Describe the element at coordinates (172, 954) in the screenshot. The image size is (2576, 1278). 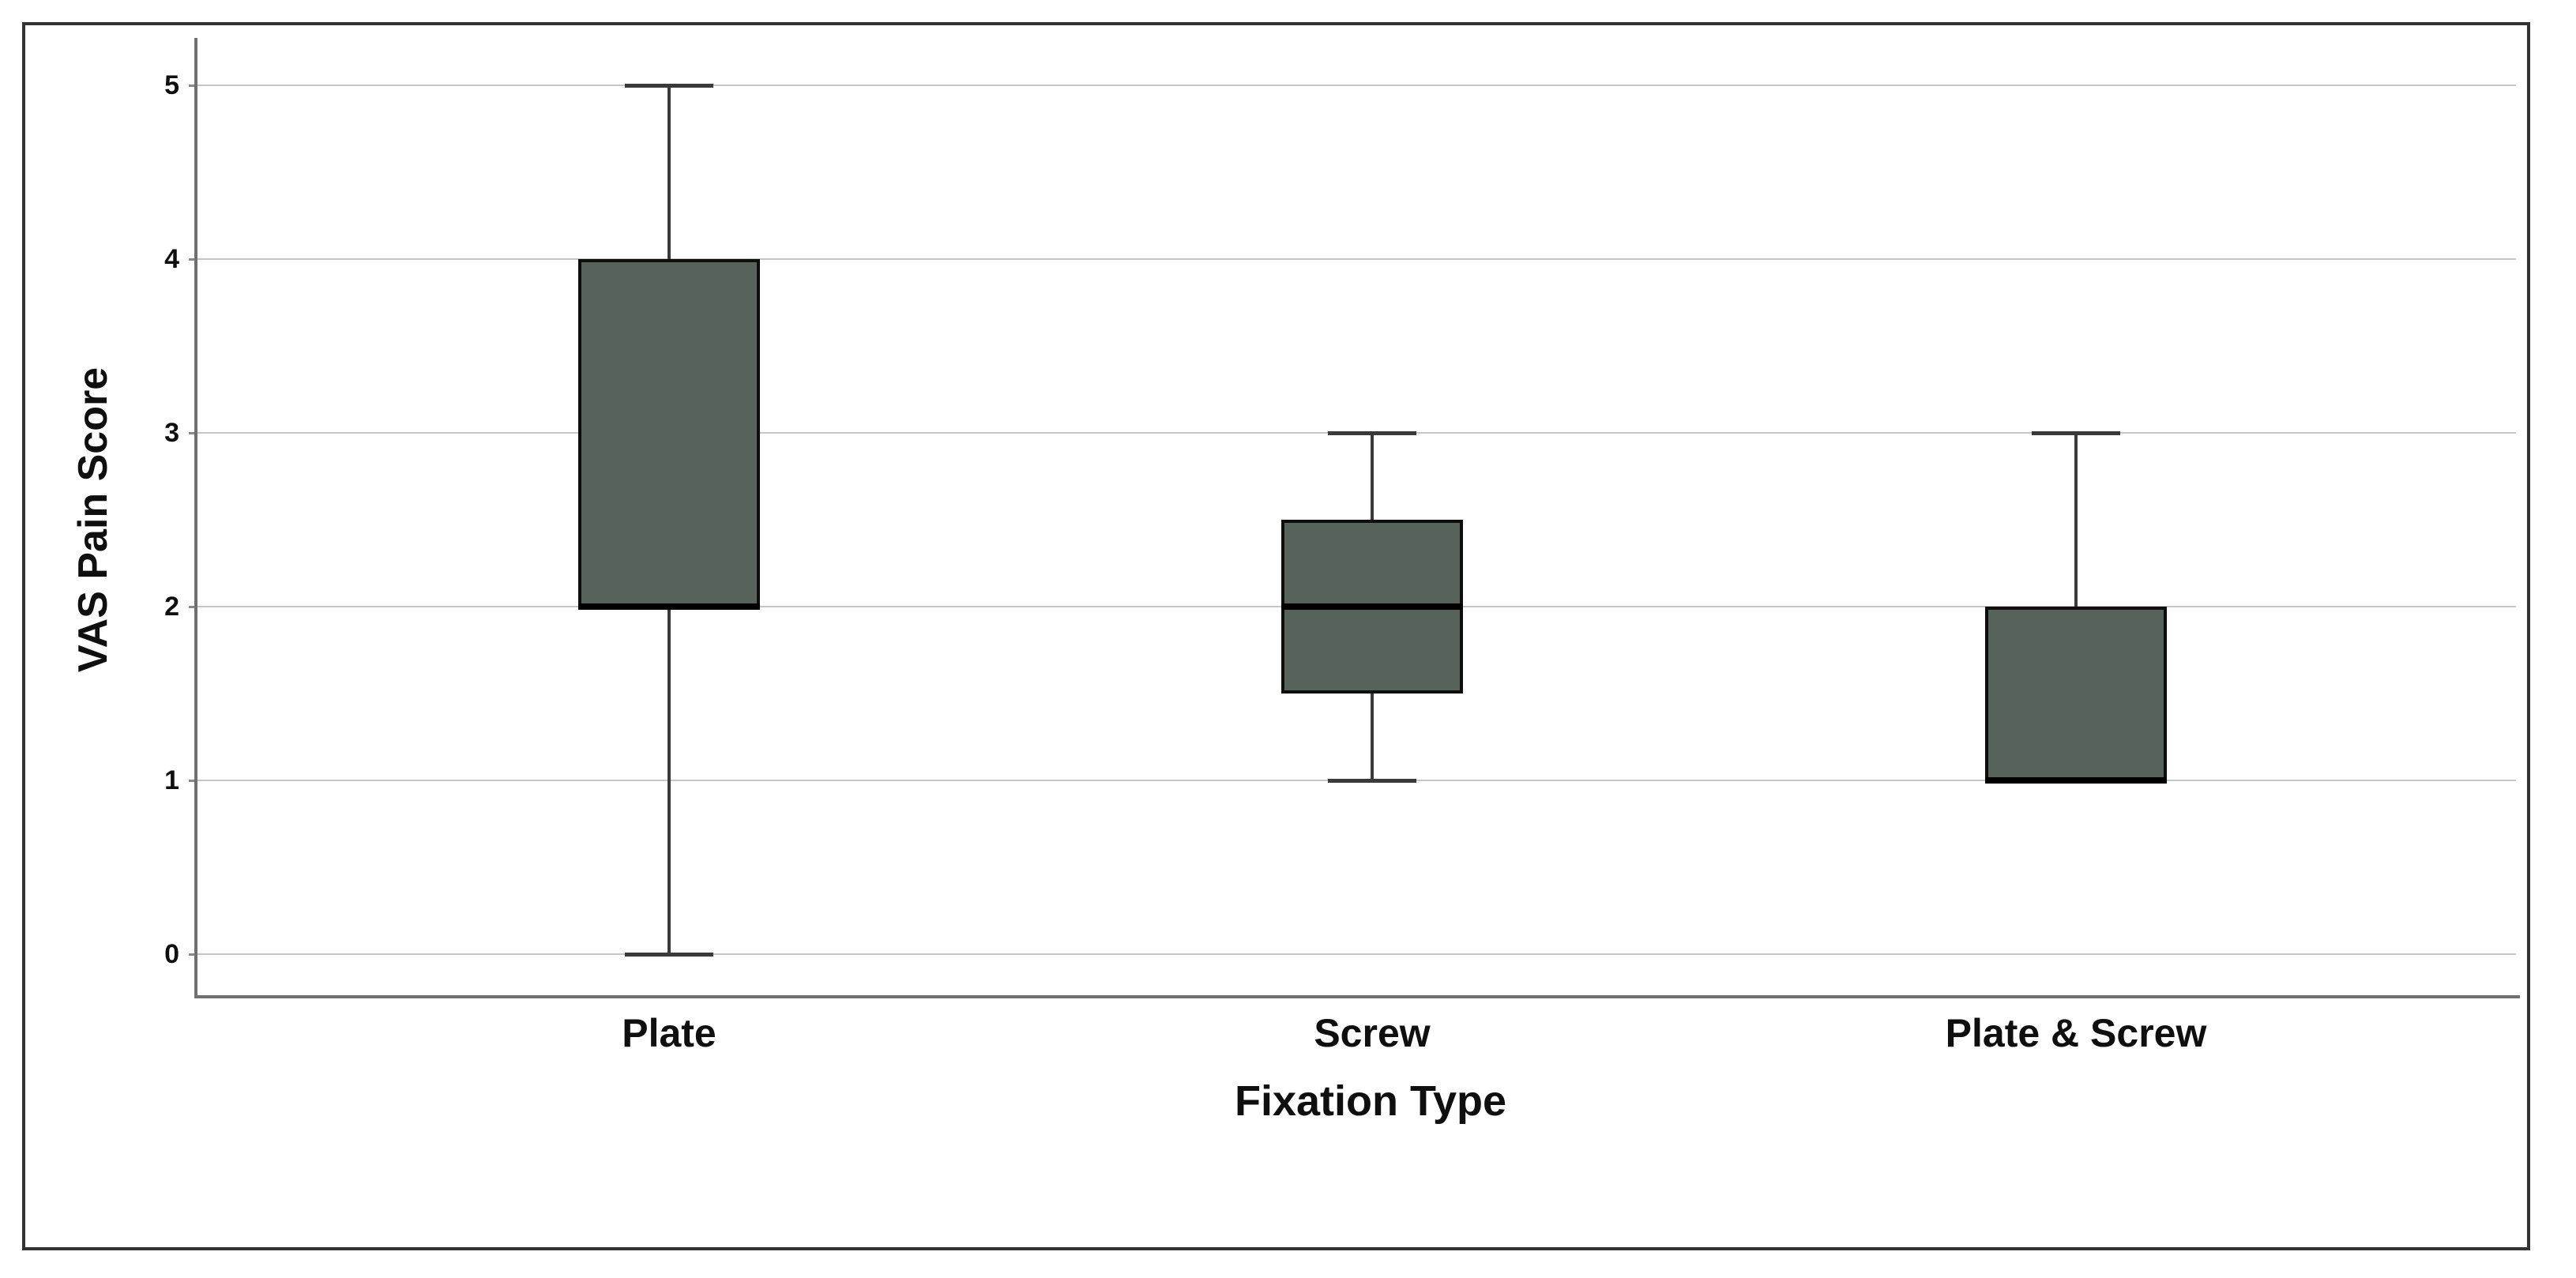
I see `y-tick-label-0: 0` at that location.